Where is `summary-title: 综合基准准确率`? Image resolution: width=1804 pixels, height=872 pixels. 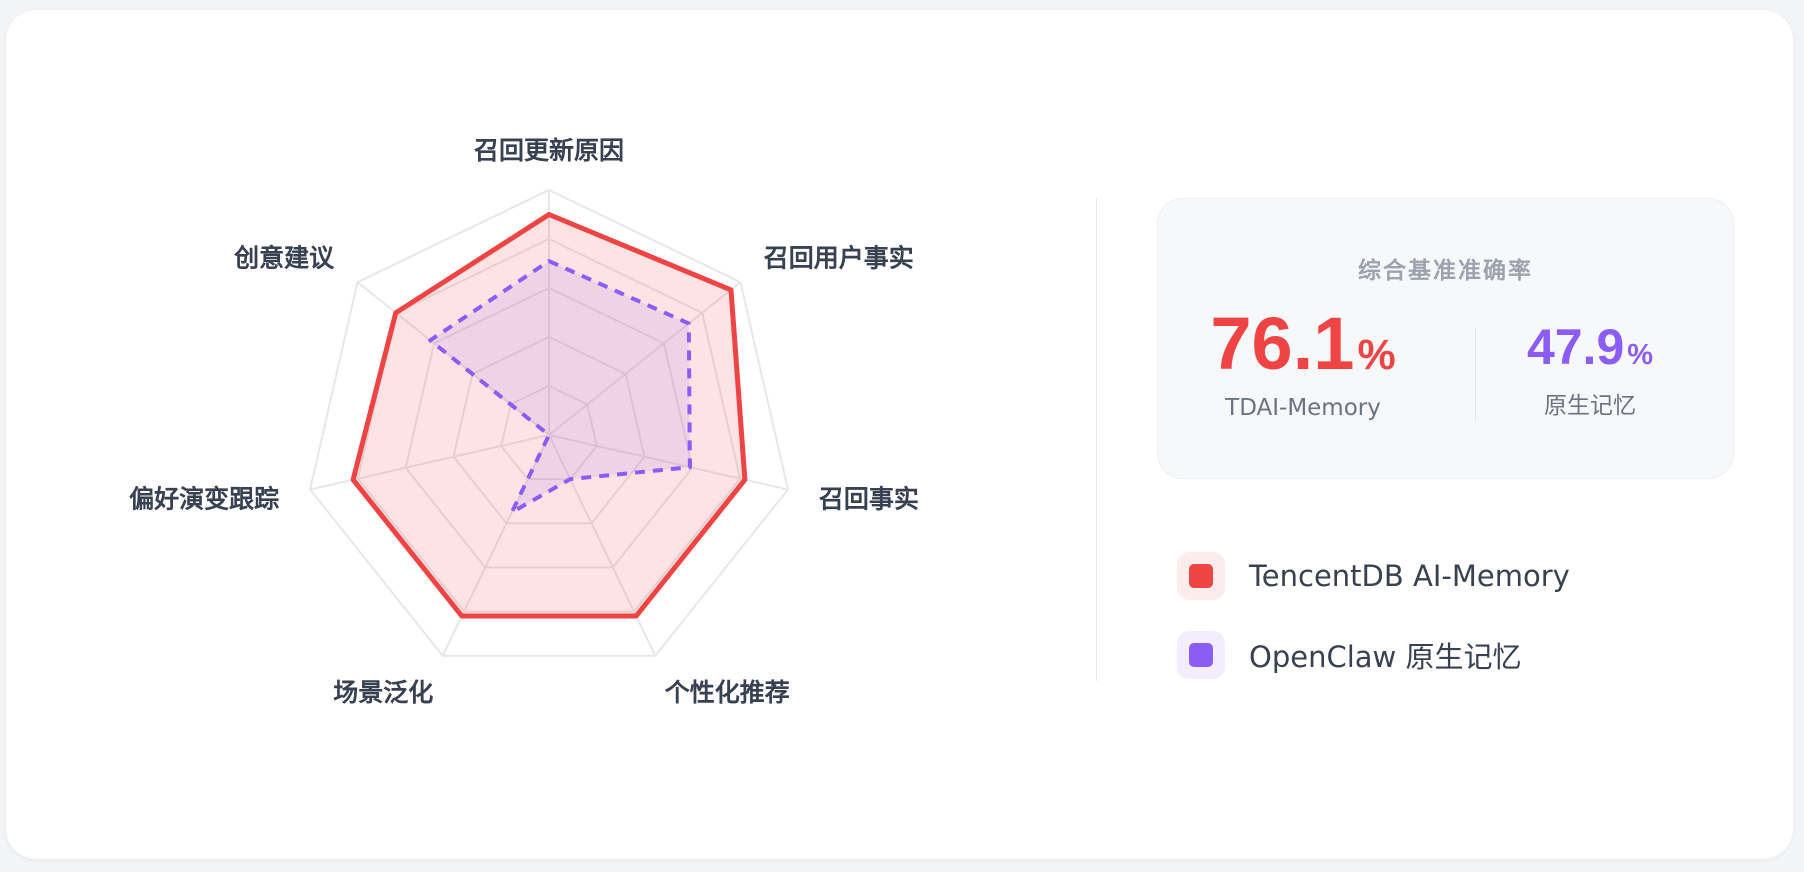
summary-title: 综合基准准确率 is located at coordinates (1445, 271).